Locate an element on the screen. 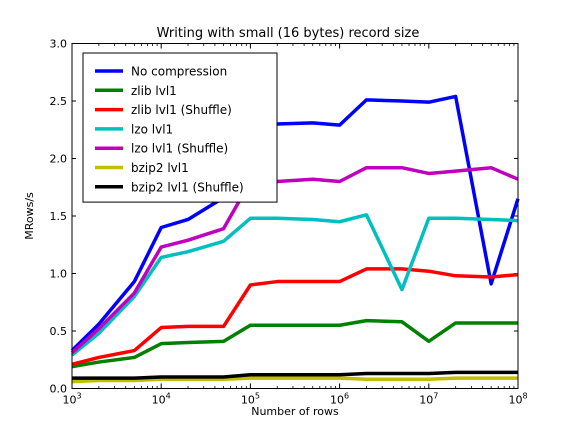 This screenshot has height=432, width=576. x-axis-title: Number of rows is located at coordinates (295, 411).